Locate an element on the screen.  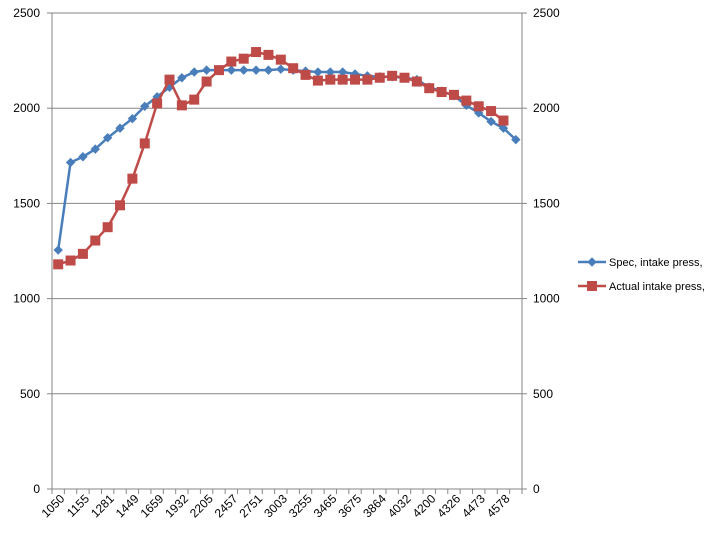
x-tick-label: 1659 is located at coordinates (152, 505).